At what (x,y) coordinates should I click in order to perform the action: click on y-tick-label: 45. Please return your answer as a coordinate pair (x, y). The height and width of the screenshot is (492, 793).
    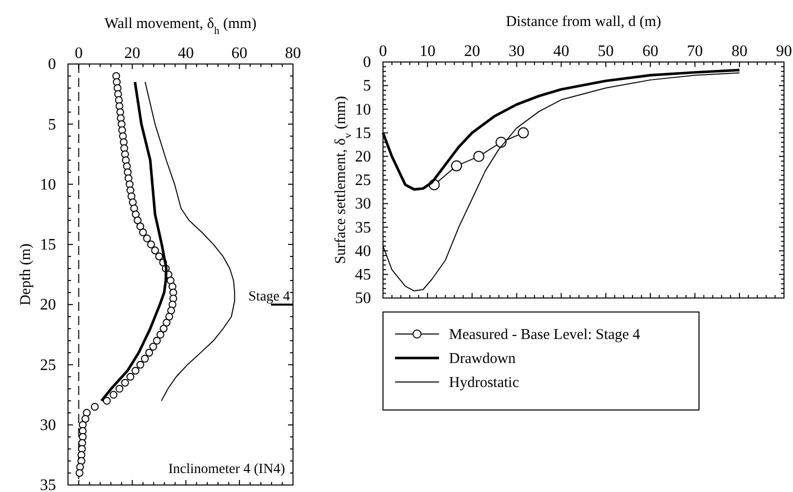
    Looking at the image, I should click on (363, 275).